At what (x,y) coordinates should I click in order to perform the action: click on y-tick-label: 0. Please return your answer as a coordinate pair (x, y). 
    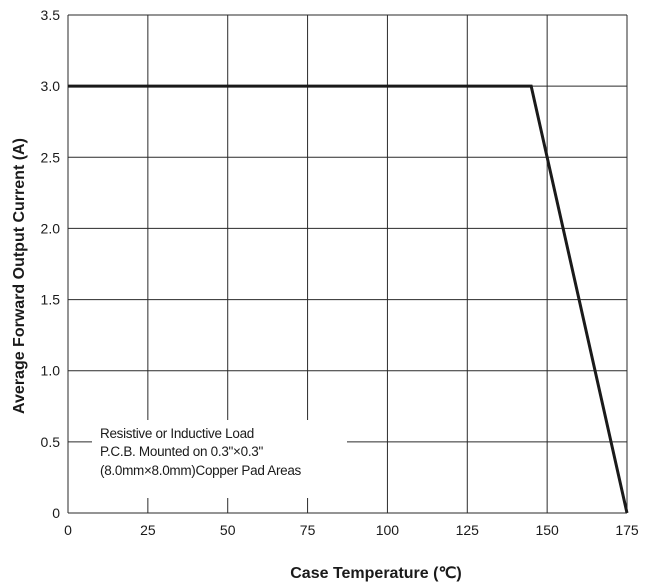
    Looking at the image, I should click on (56, 513).